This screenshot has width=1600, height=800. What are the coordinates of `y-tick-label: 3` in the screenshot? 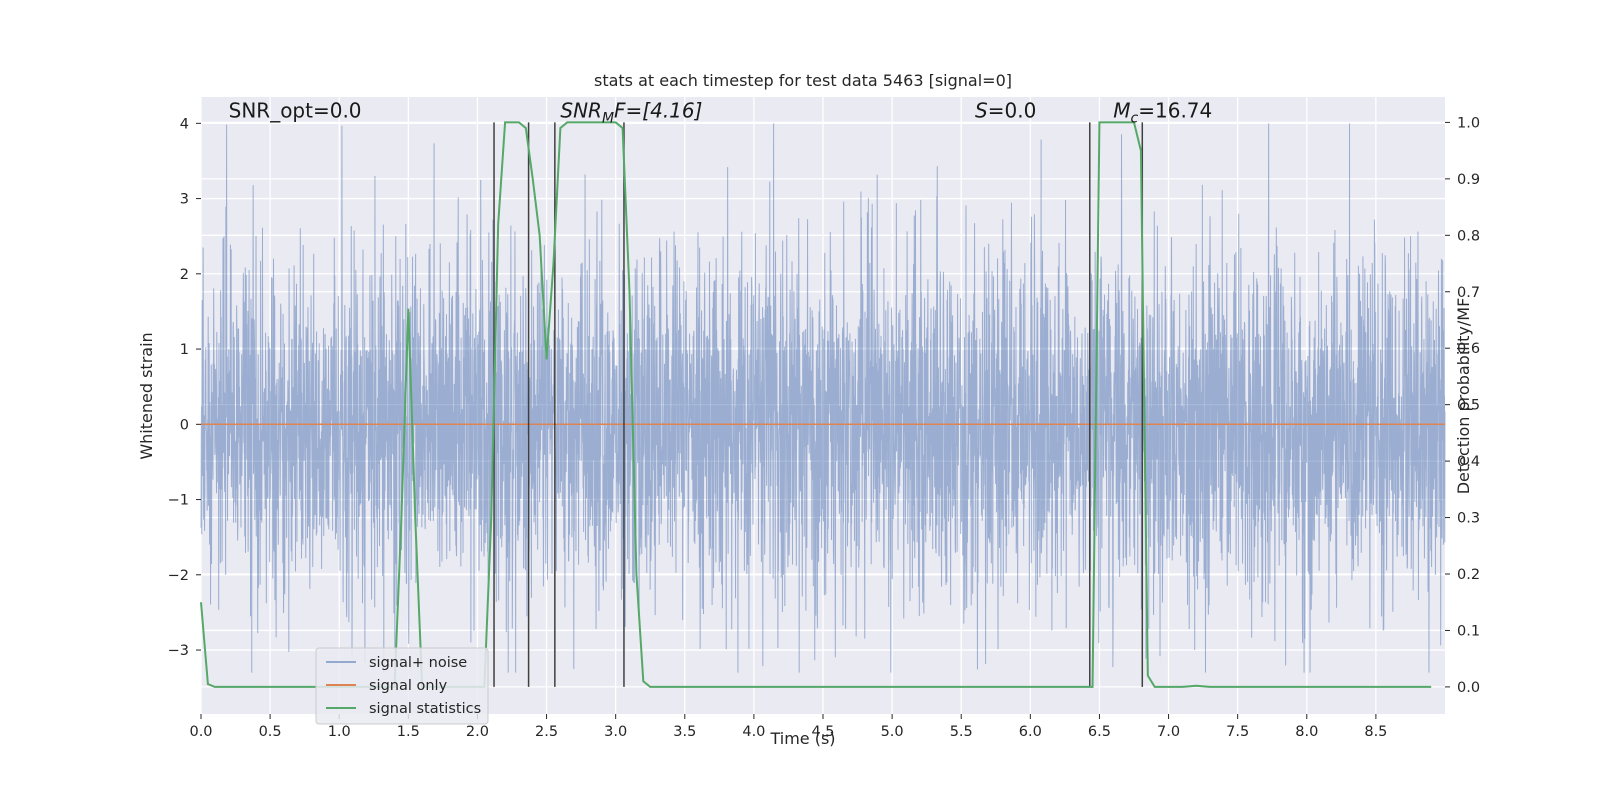 It's located at (184, 200).